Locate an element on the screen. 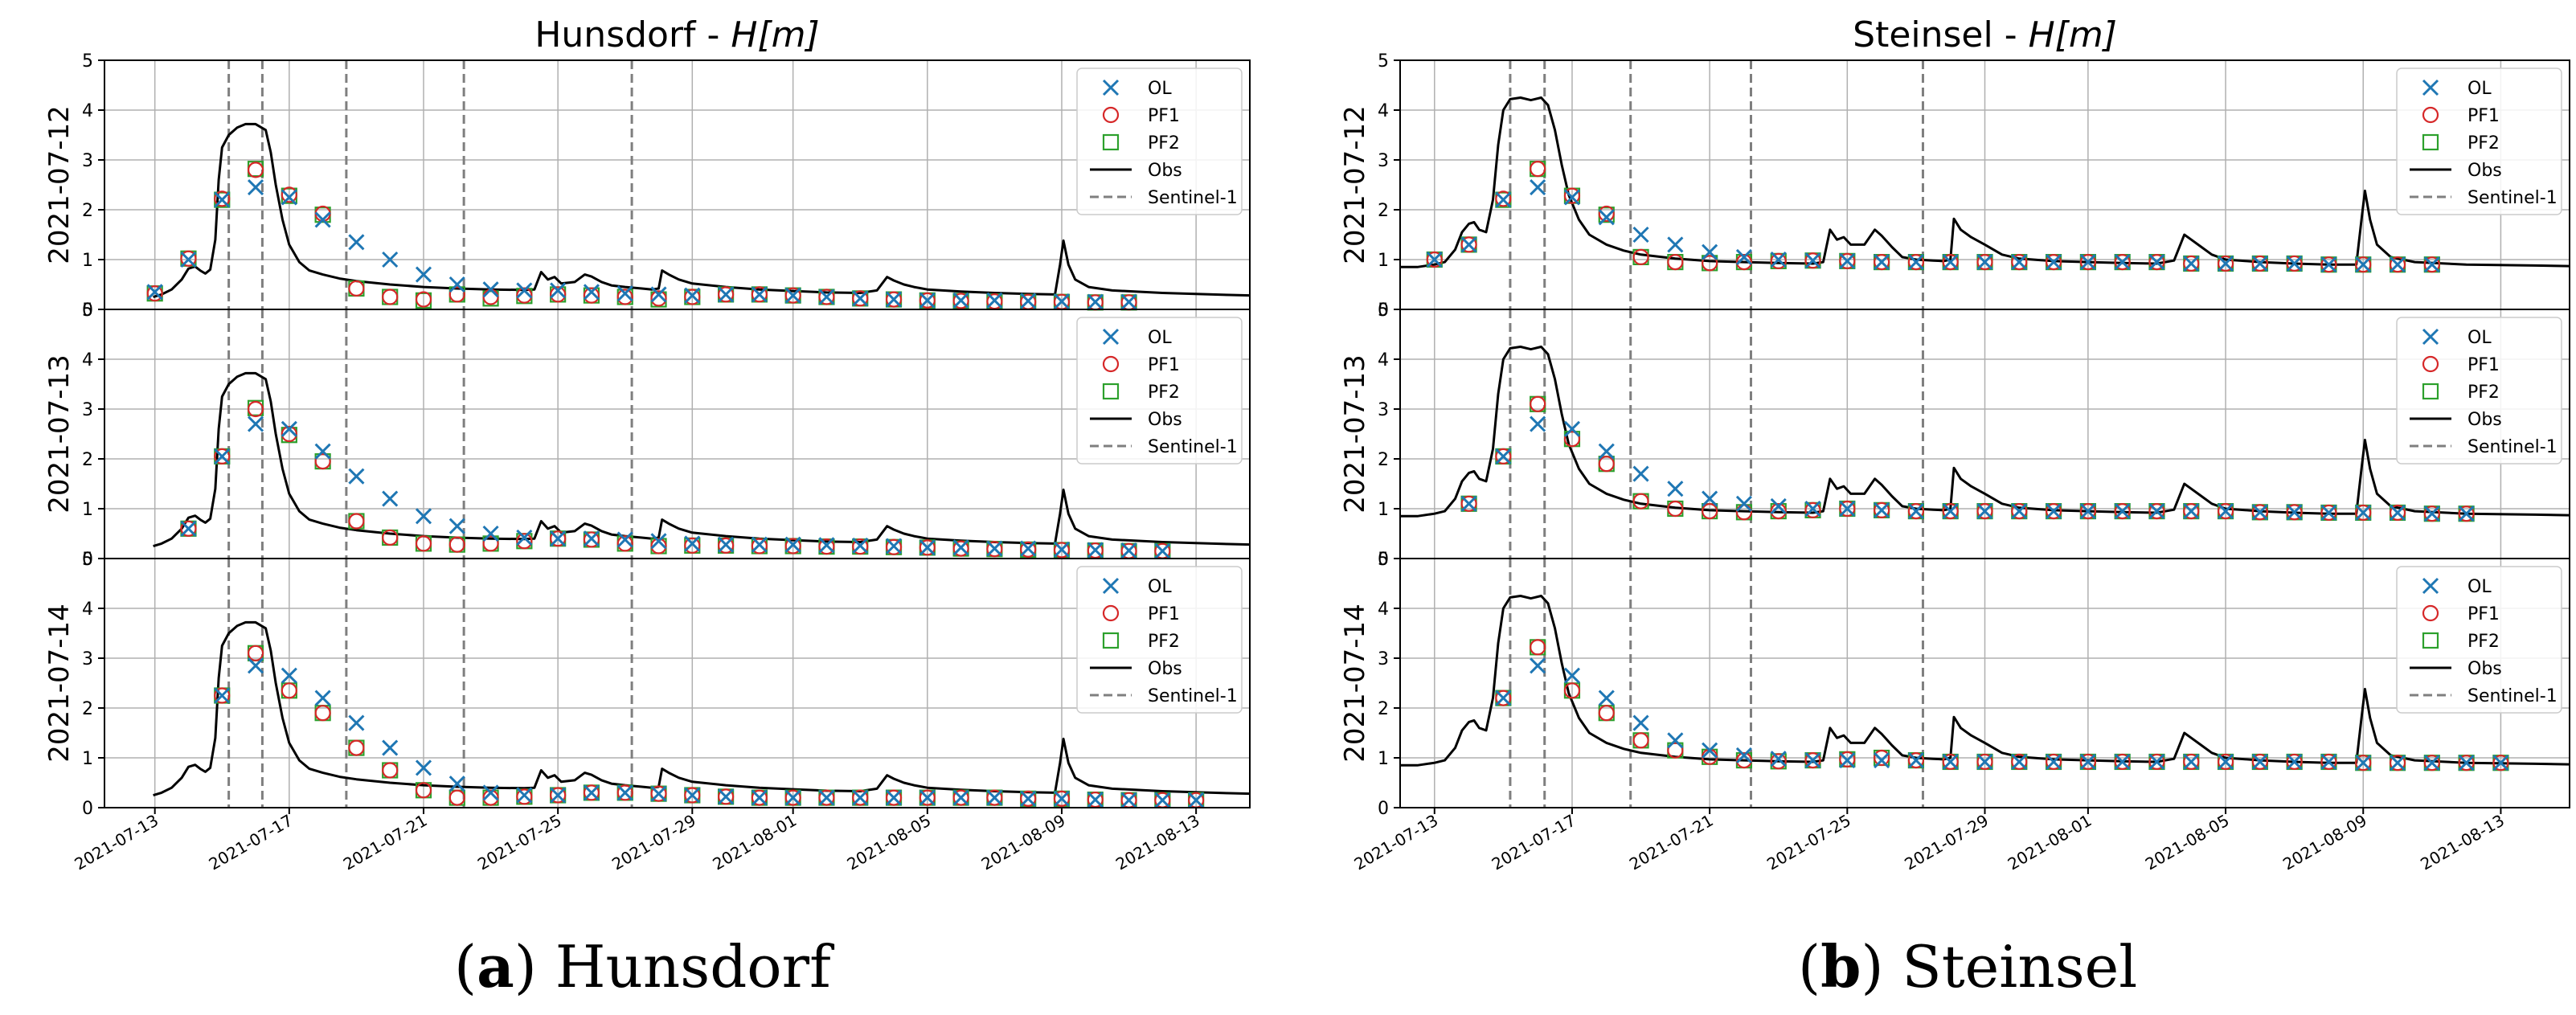 Image resolution: width=2576 pixels, height=1015 pixels. y-axis-label: 2021-07-13 is located at coordinates (59, 434).